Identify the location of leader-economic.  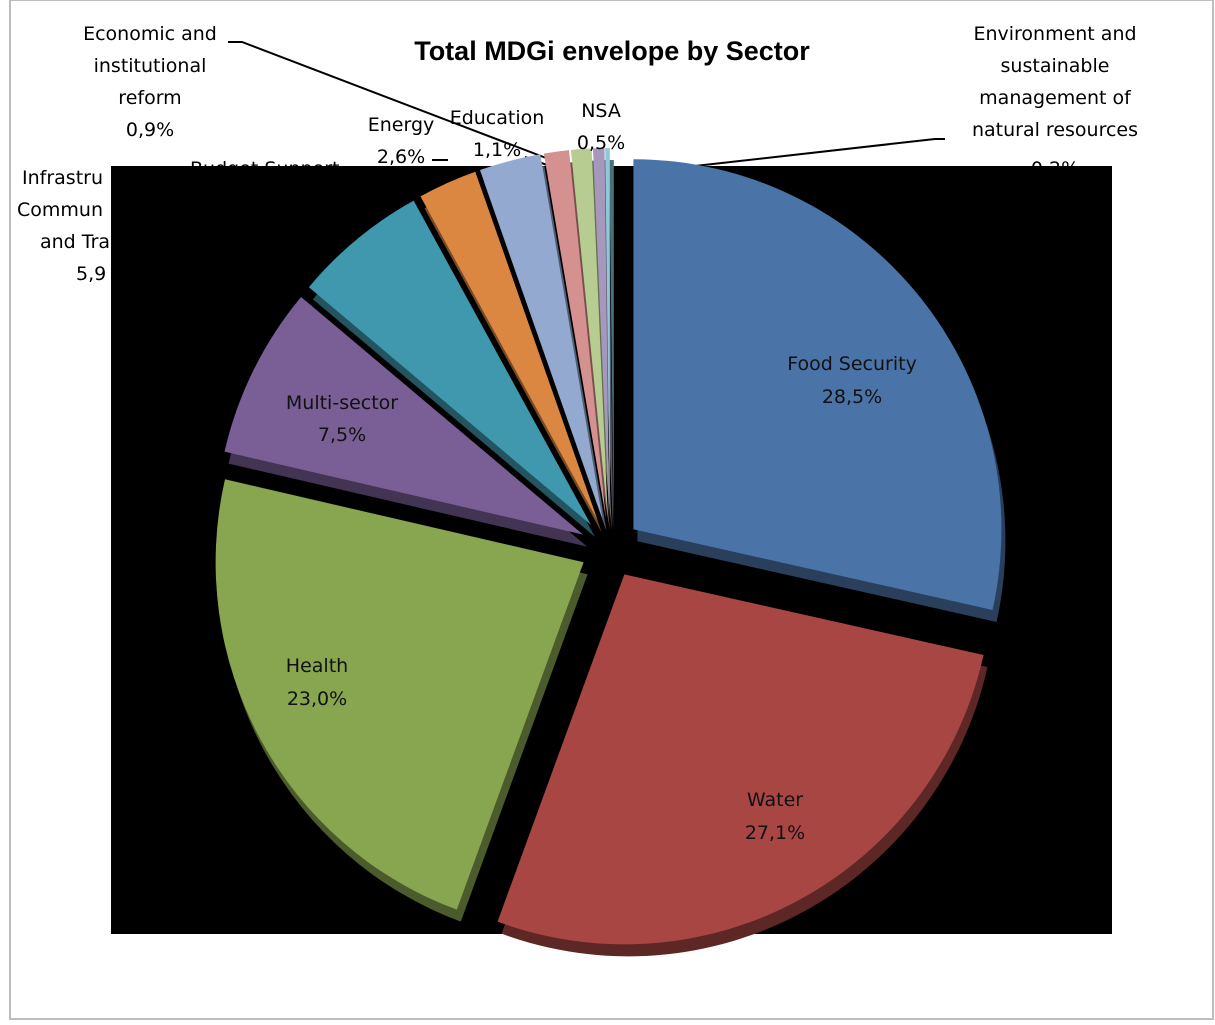
(398, 104).